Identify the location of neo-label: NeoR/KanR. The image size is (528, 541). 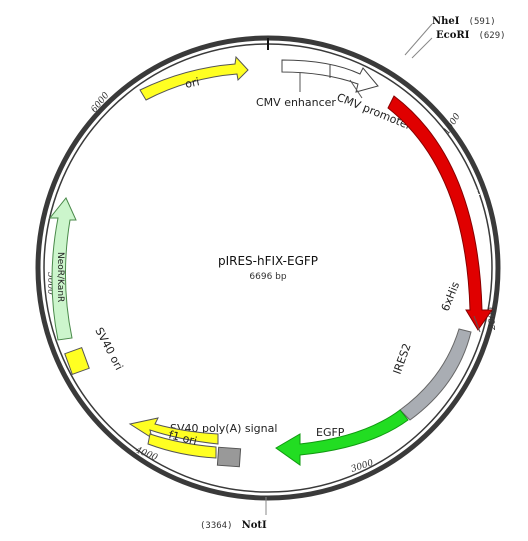
(60, 277).